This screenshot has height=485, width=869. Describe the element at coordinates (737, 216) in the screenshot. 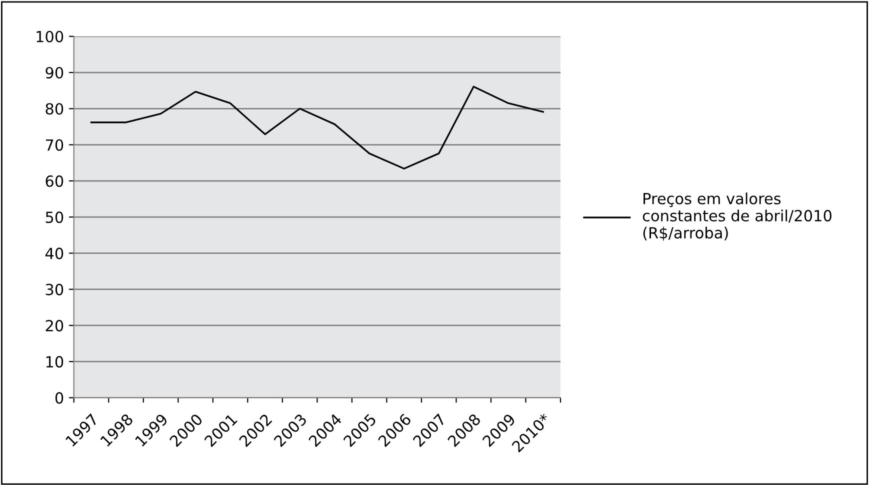

I see `legend-label: Preços em valores constantes de abril/2010 (R$/arroba)` at that location.